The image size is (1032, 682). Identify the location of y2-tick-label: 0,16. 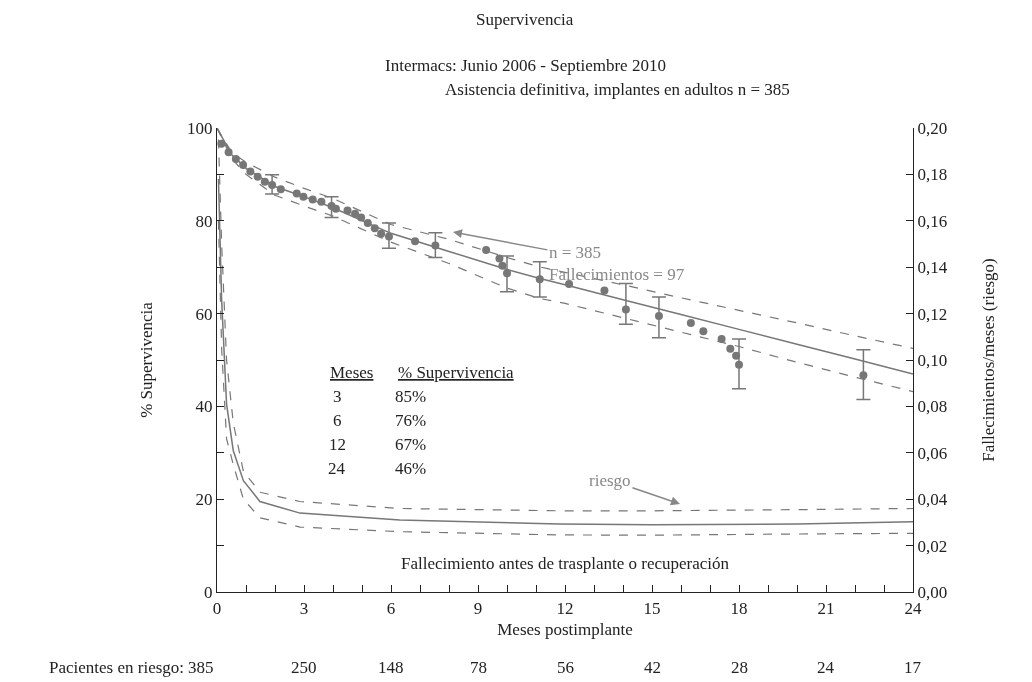
(932, 221).